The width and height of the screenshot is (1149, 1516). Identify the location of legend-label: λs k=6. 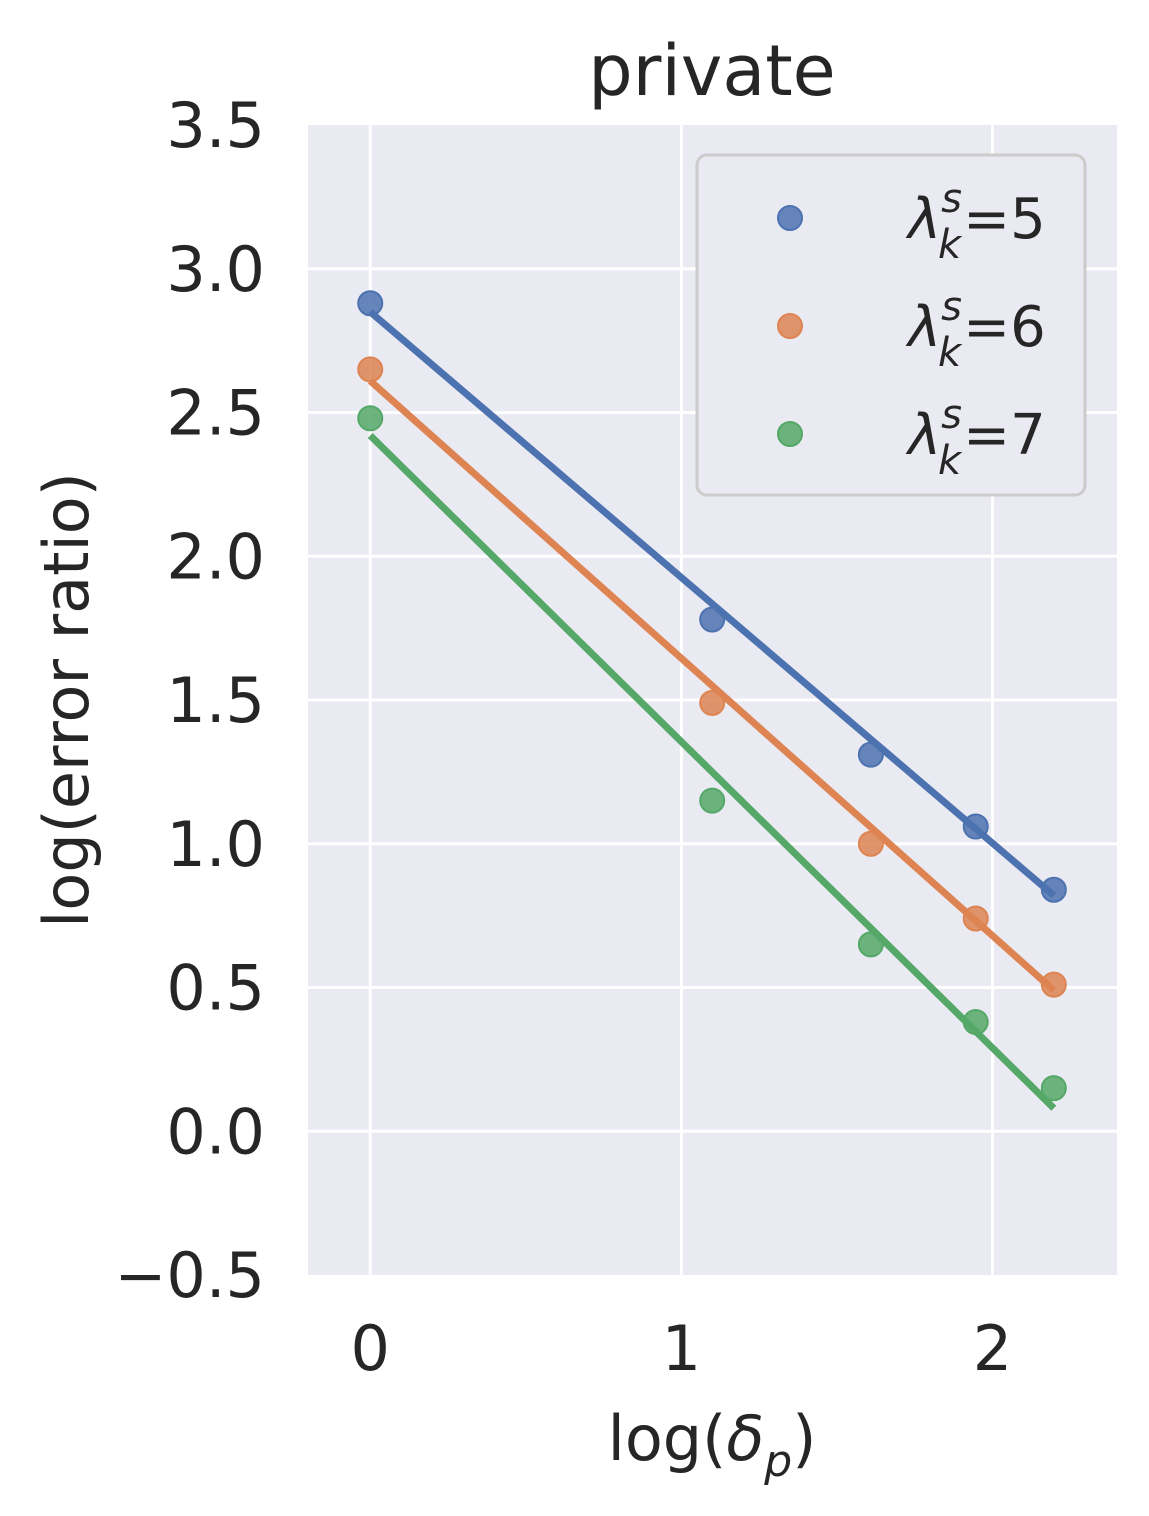
(975, 330).